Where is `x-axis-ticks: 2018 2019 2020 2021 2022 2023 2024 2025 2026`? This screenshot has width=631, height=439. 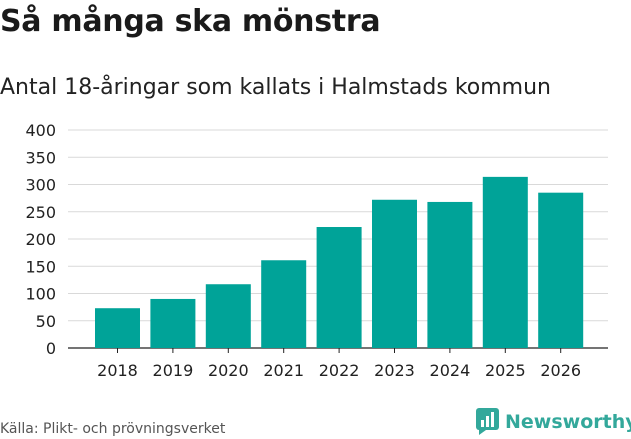
x-axis-ticks: 2018 2019 2020 2021 2022 2023 2024 2025 2026 is located at coordinates (339, 364).